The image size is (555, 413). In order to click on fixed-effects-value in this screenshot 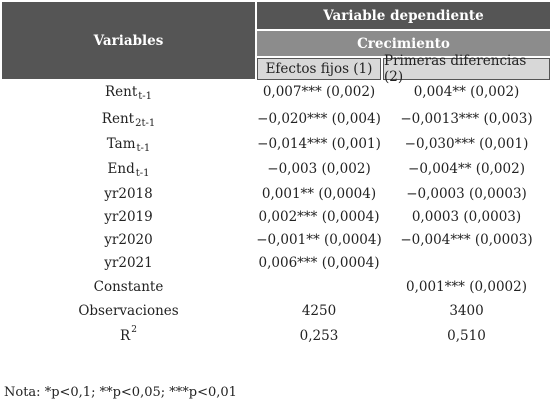, I will do `click(319, 286)`.